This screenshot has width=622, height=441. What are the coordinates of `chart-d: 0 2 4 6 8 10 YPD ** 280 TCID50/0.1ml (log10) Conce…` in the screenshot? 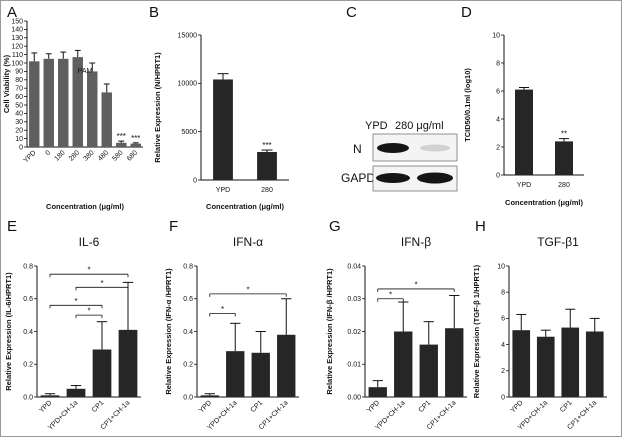 It's located at (523, 119).